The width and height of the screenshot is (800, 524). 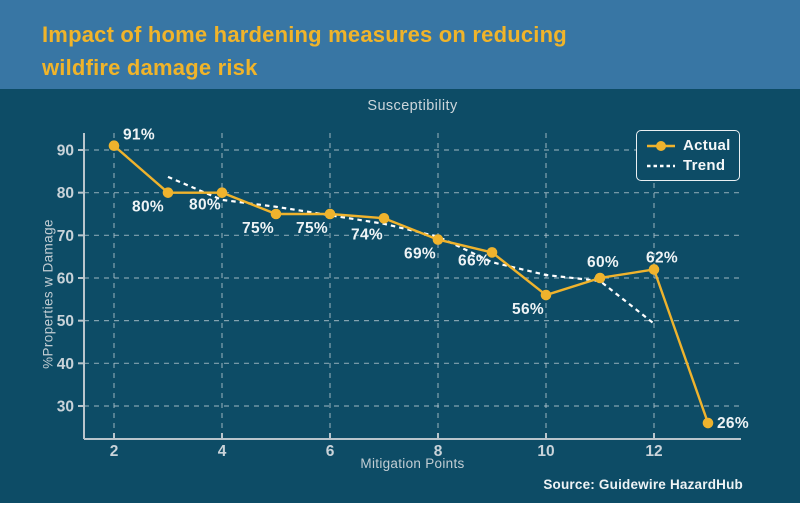 I want to click on svg-text: 50, so click(x=65, y=321).